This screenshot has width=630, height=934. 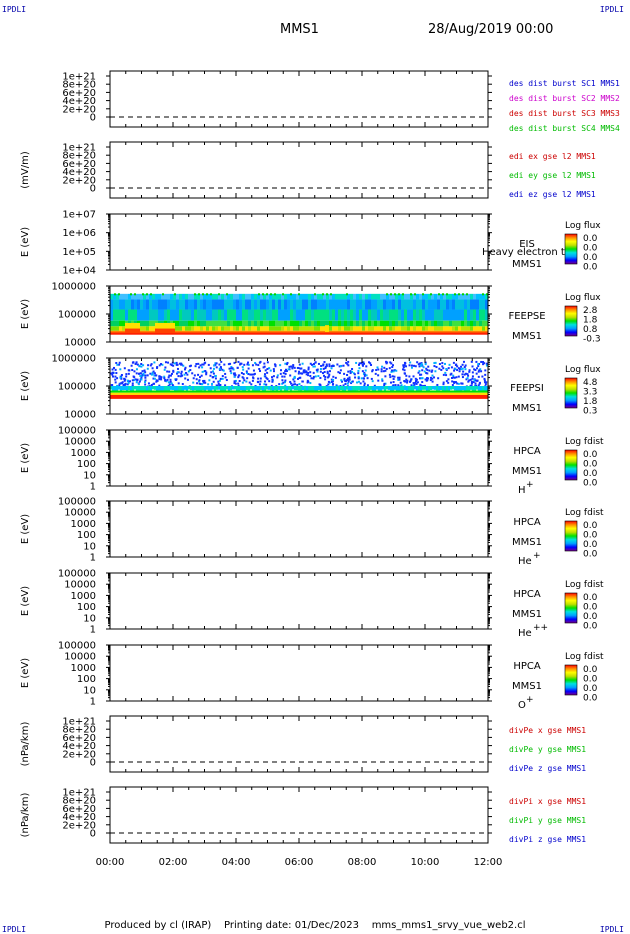 I want to click on legend-entry: des dist burst SC3 MMS3, so click(x=564, y=113).